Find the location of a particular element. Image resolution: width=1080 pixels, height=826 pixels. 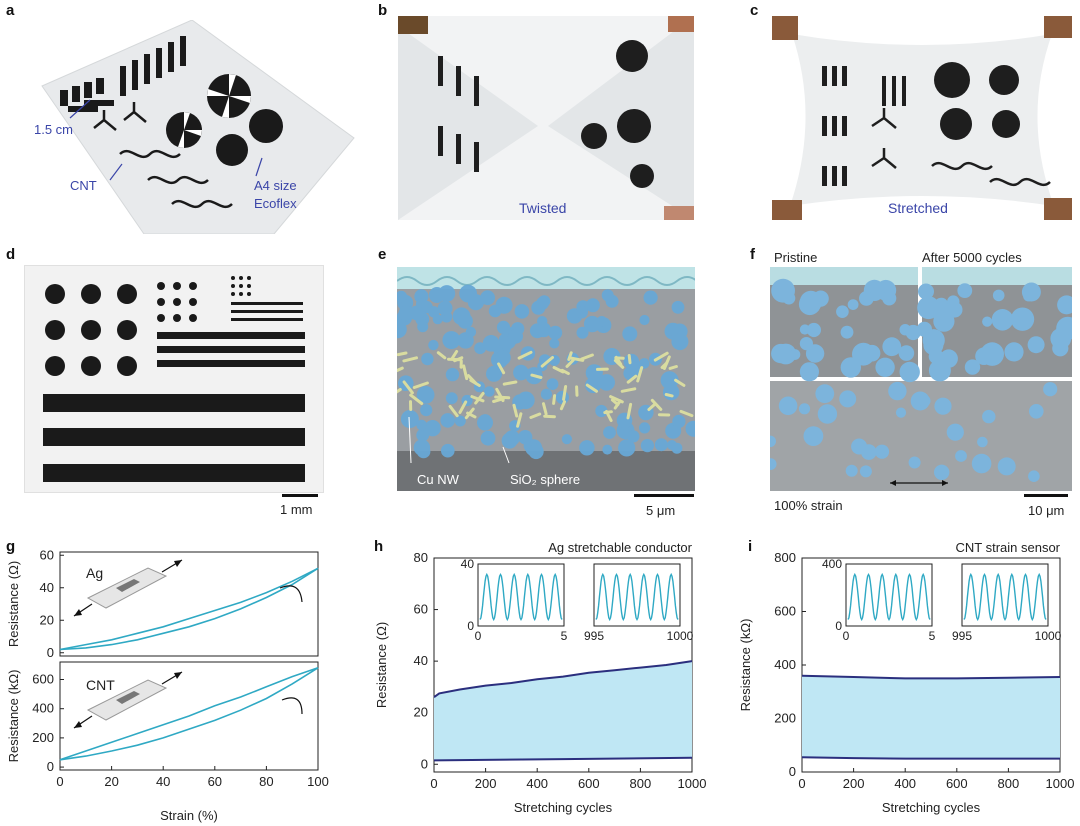

h-fill-area is located at coordinates (563, 711).